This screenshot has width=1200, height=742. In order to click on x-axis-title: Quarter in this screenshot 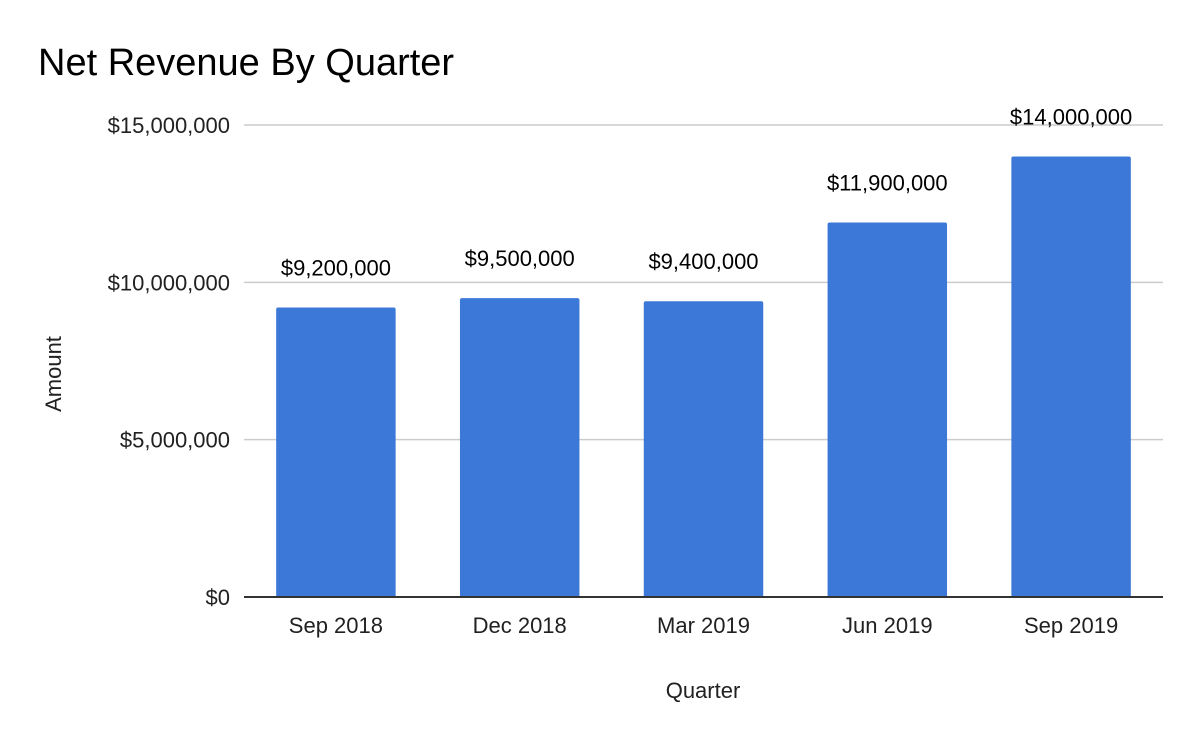, I will do `click(703, 690)`.